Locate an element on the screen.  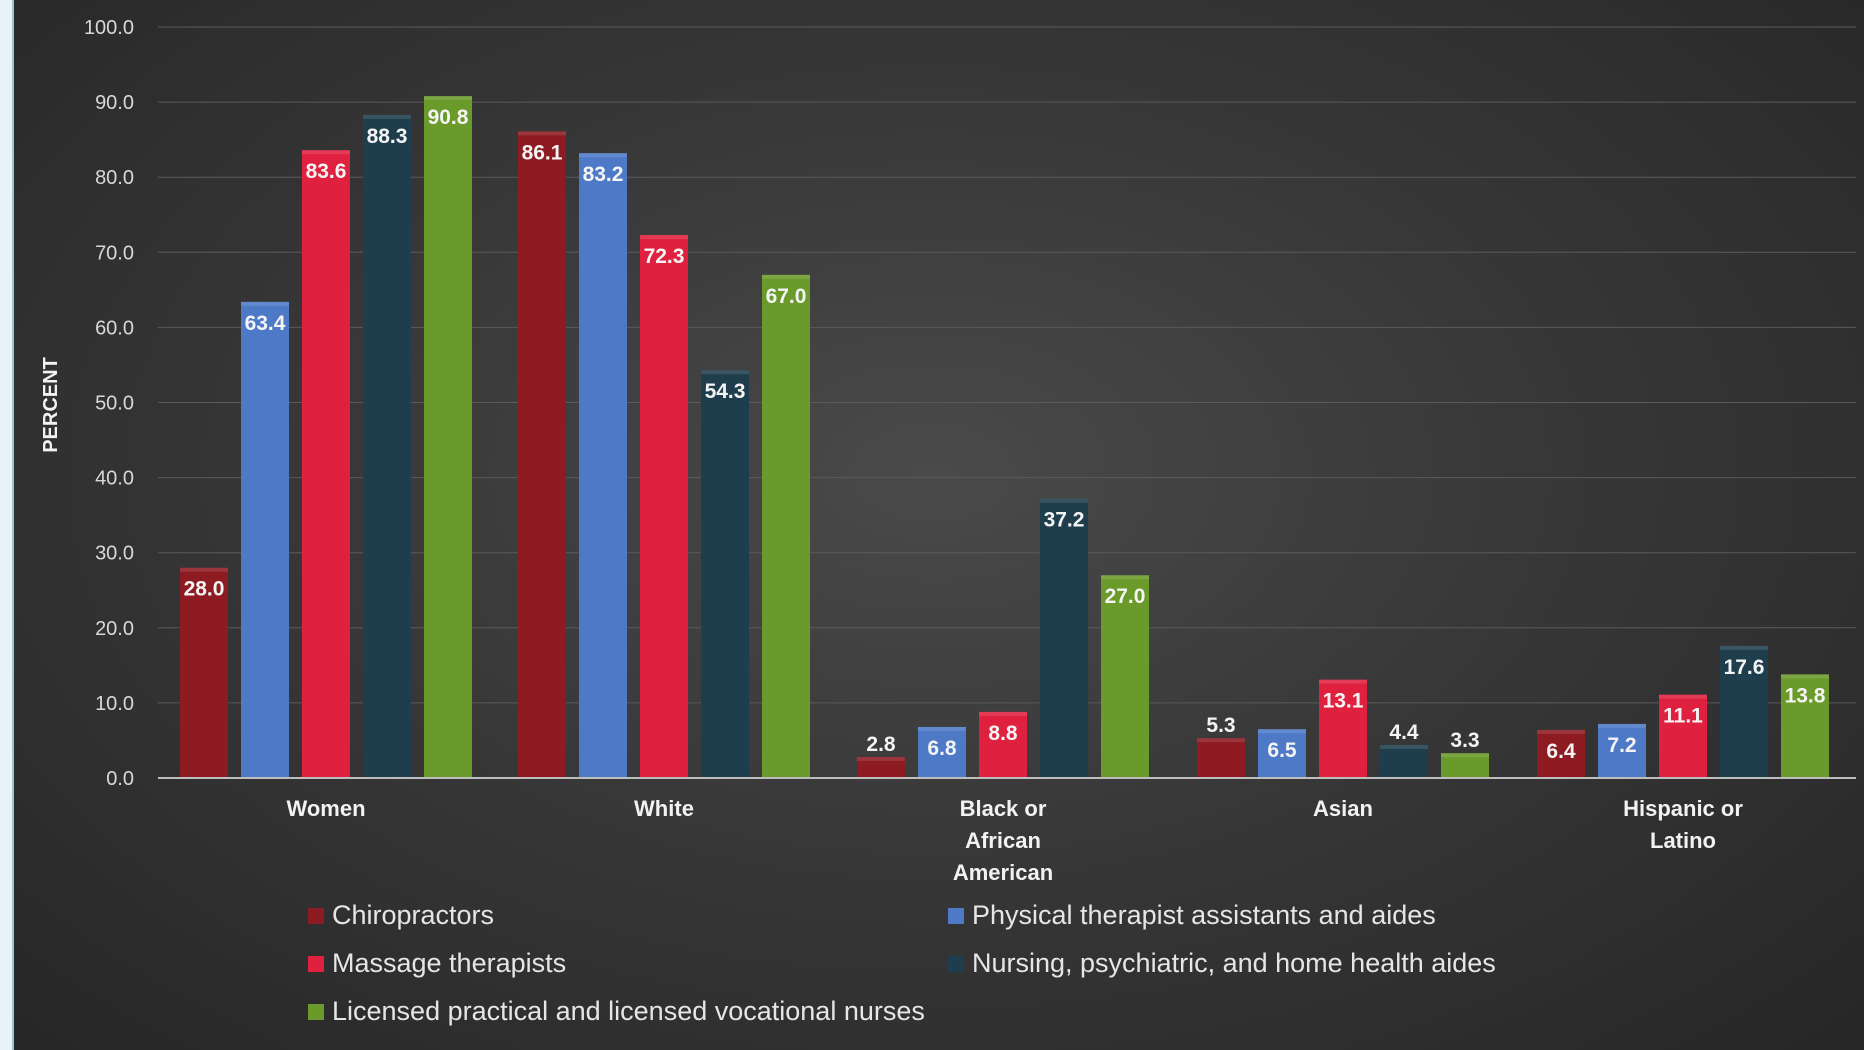
y-tick-label: 100.0 is located at coordinates (109, 28).